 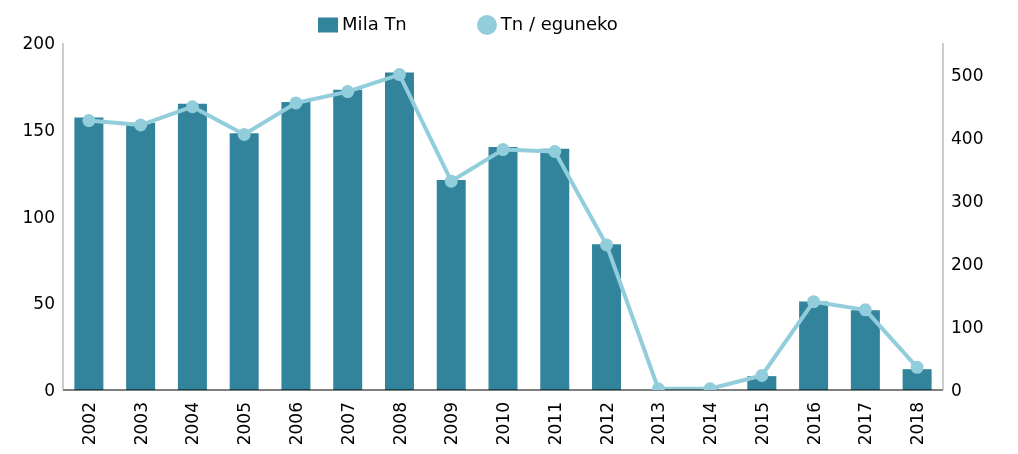 What do you see at coordinates (374, 23) in the screenshot?
I see `legend-label: Mila Tn` at bounding box center [374, 23].